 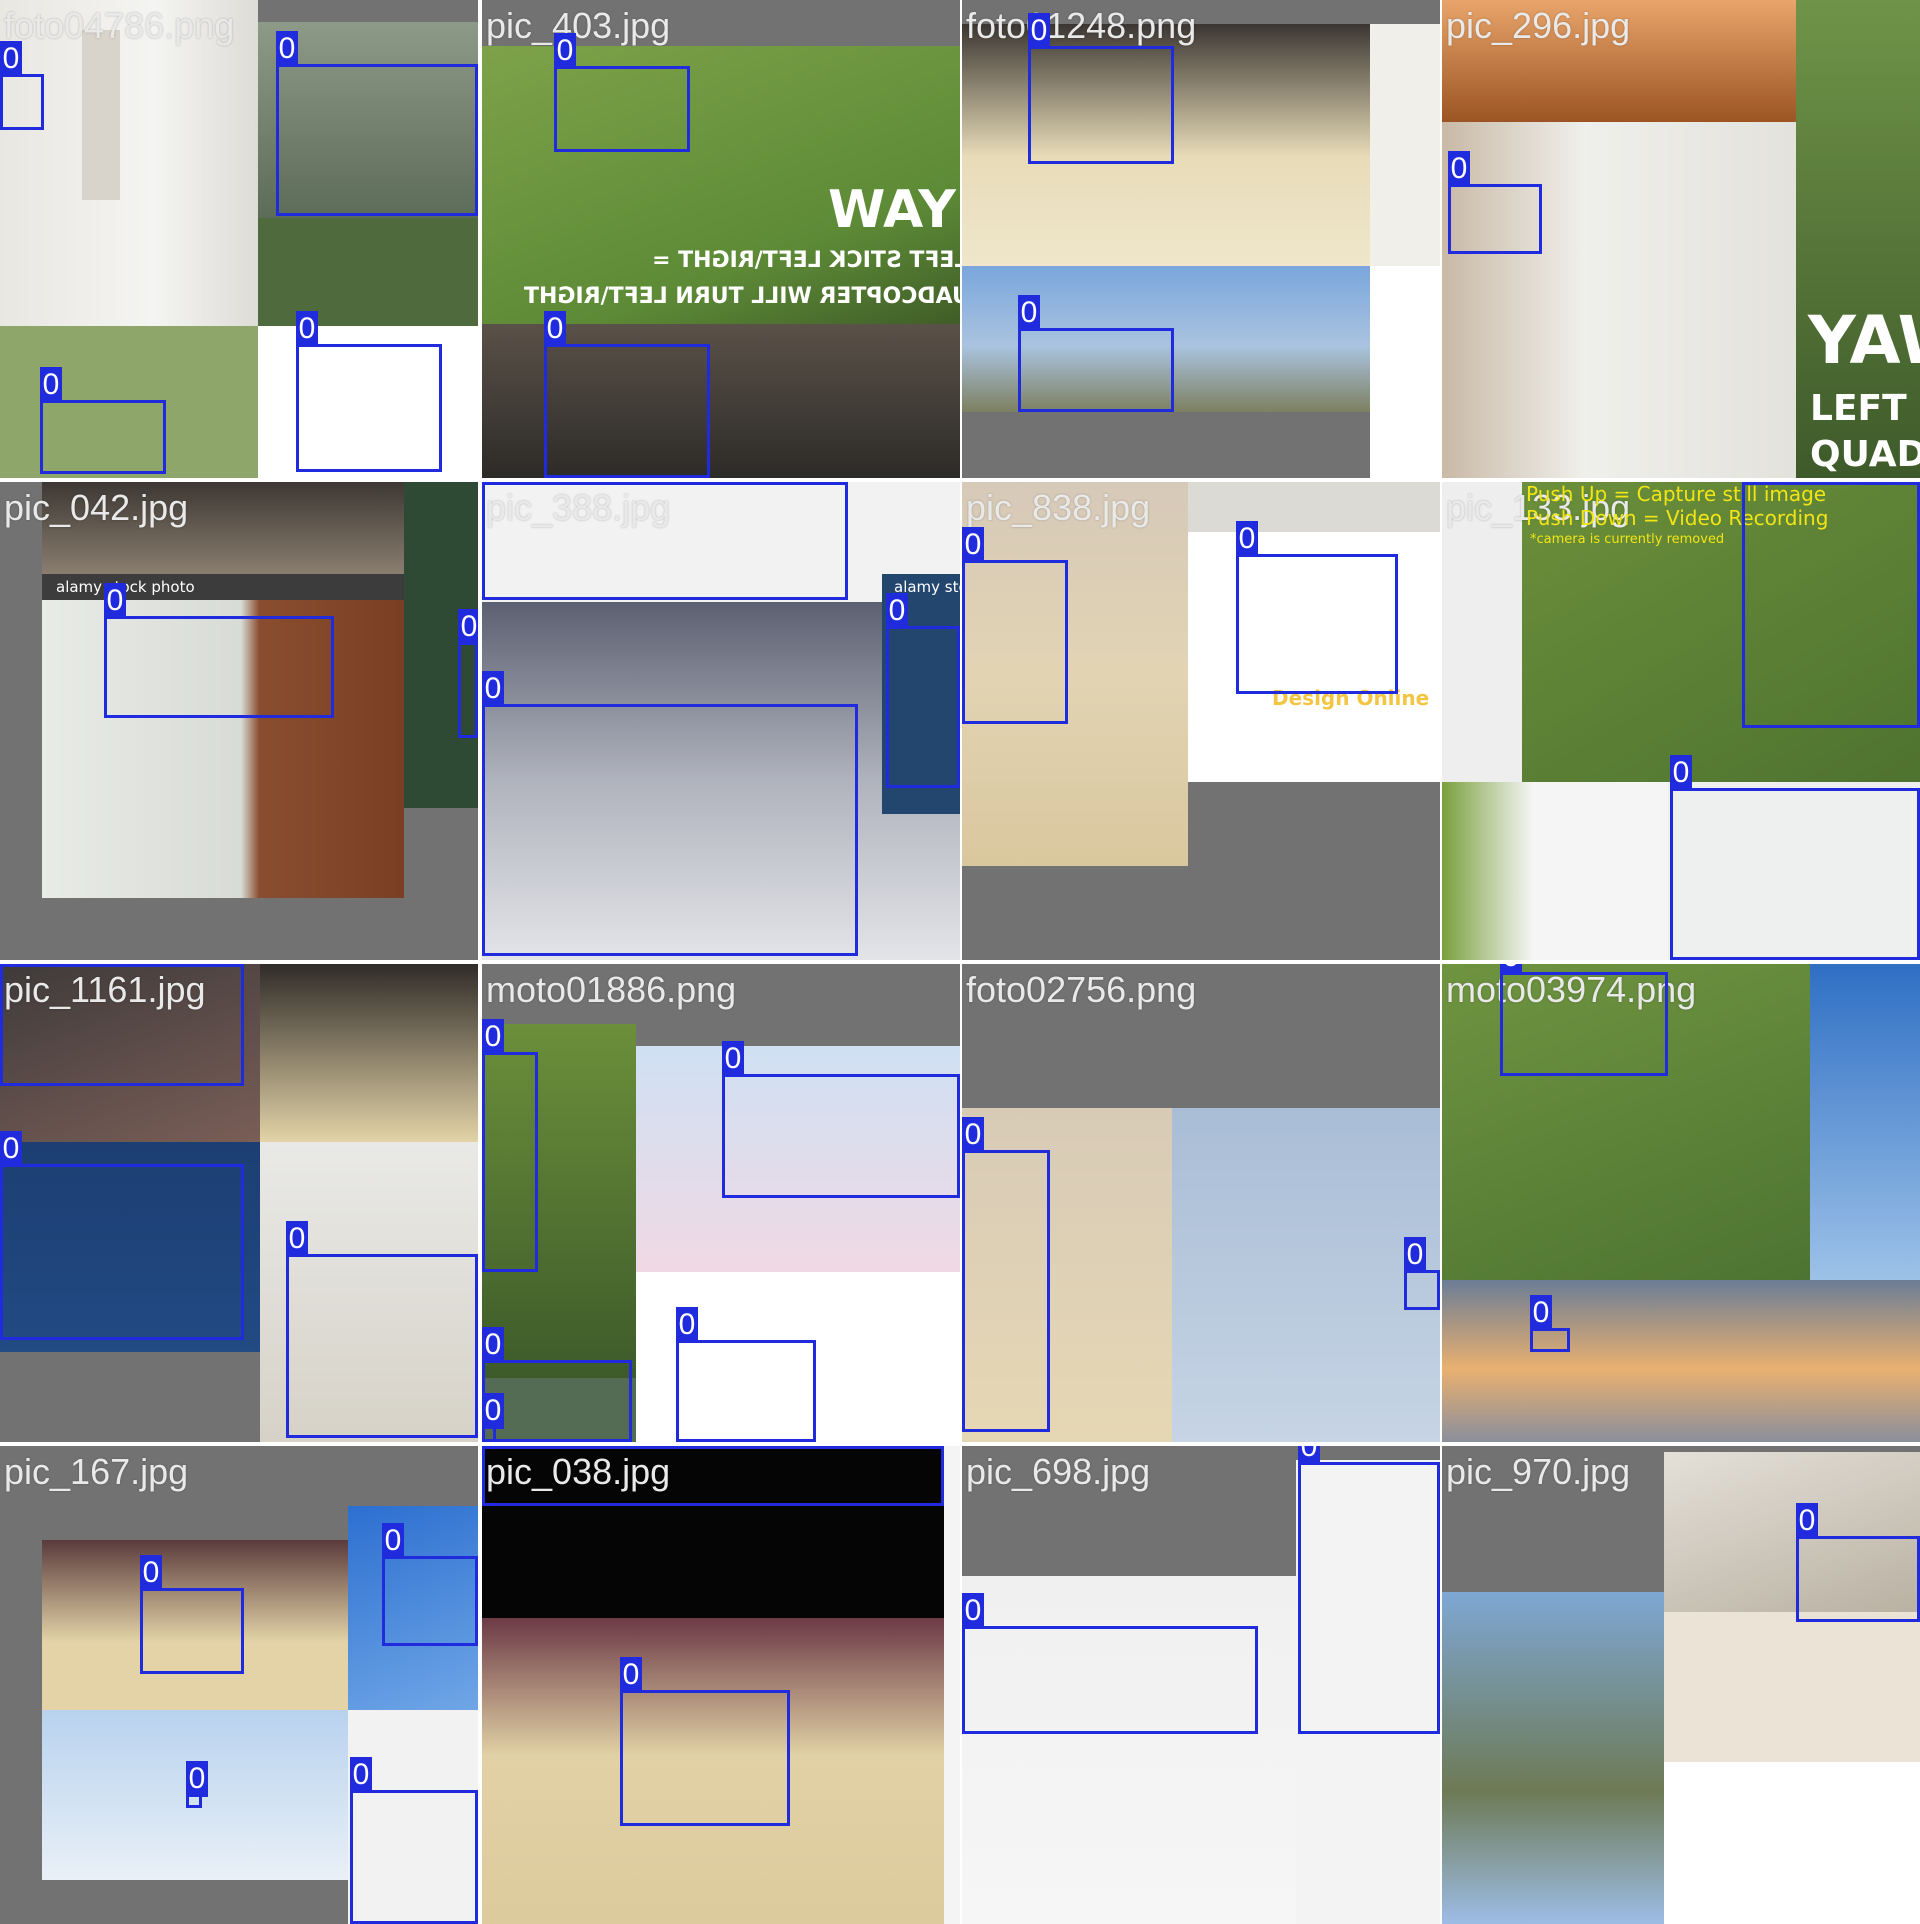 I want to click on overlay-text: Design Online, so click(x=1351, y=698).